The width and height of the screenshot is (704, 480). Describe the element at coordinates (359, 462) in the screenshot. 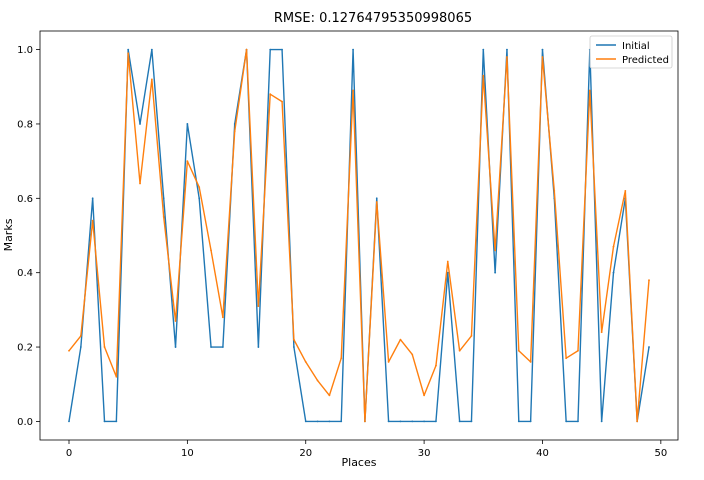

I see `x-axis-label: Places` at that location.